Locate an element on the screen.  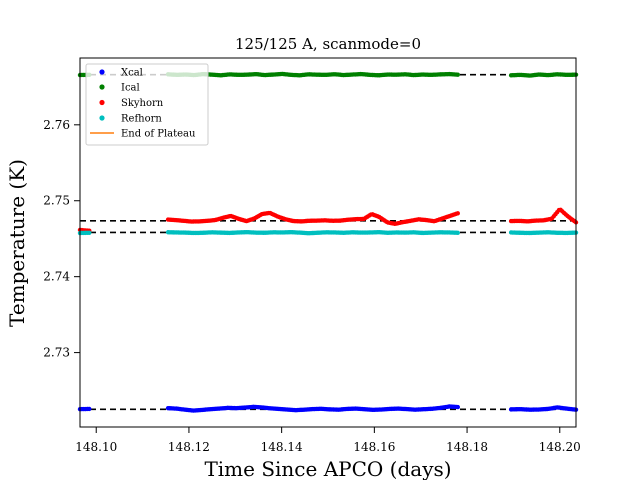
y-tick-label: 2.76 is located at coordinates (56, 125).